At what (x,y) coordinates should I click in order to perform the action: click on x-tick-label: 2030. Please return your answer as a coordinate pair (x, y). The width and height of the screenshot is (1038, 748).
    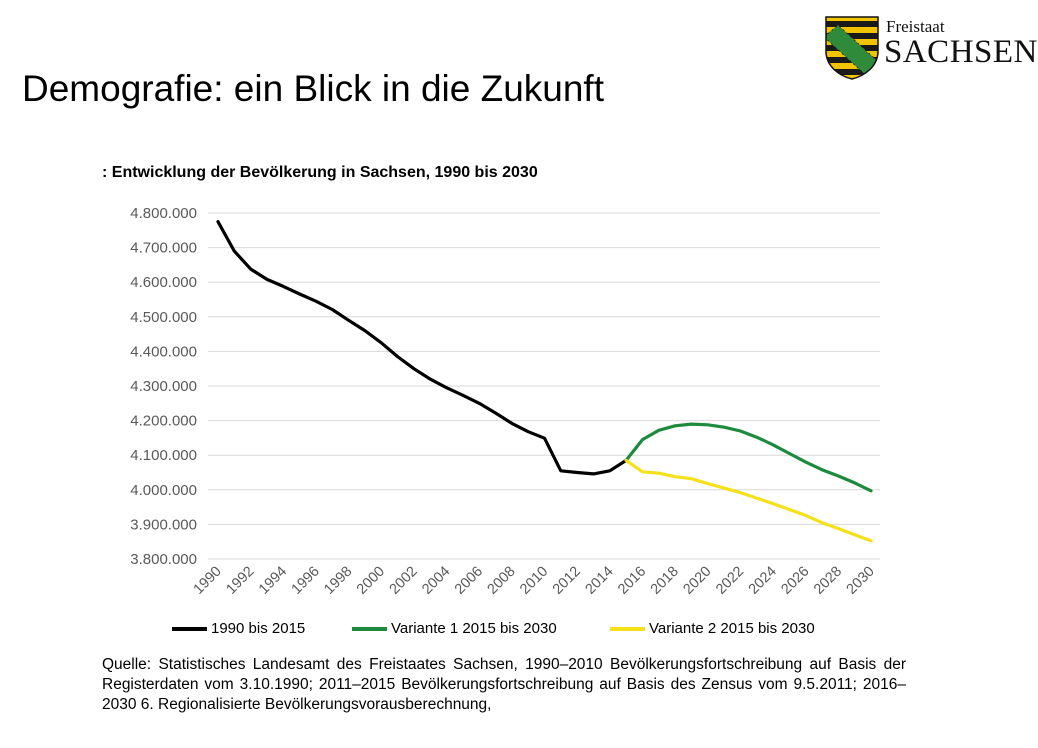
    Looking at the image, I should click on (861, 581).